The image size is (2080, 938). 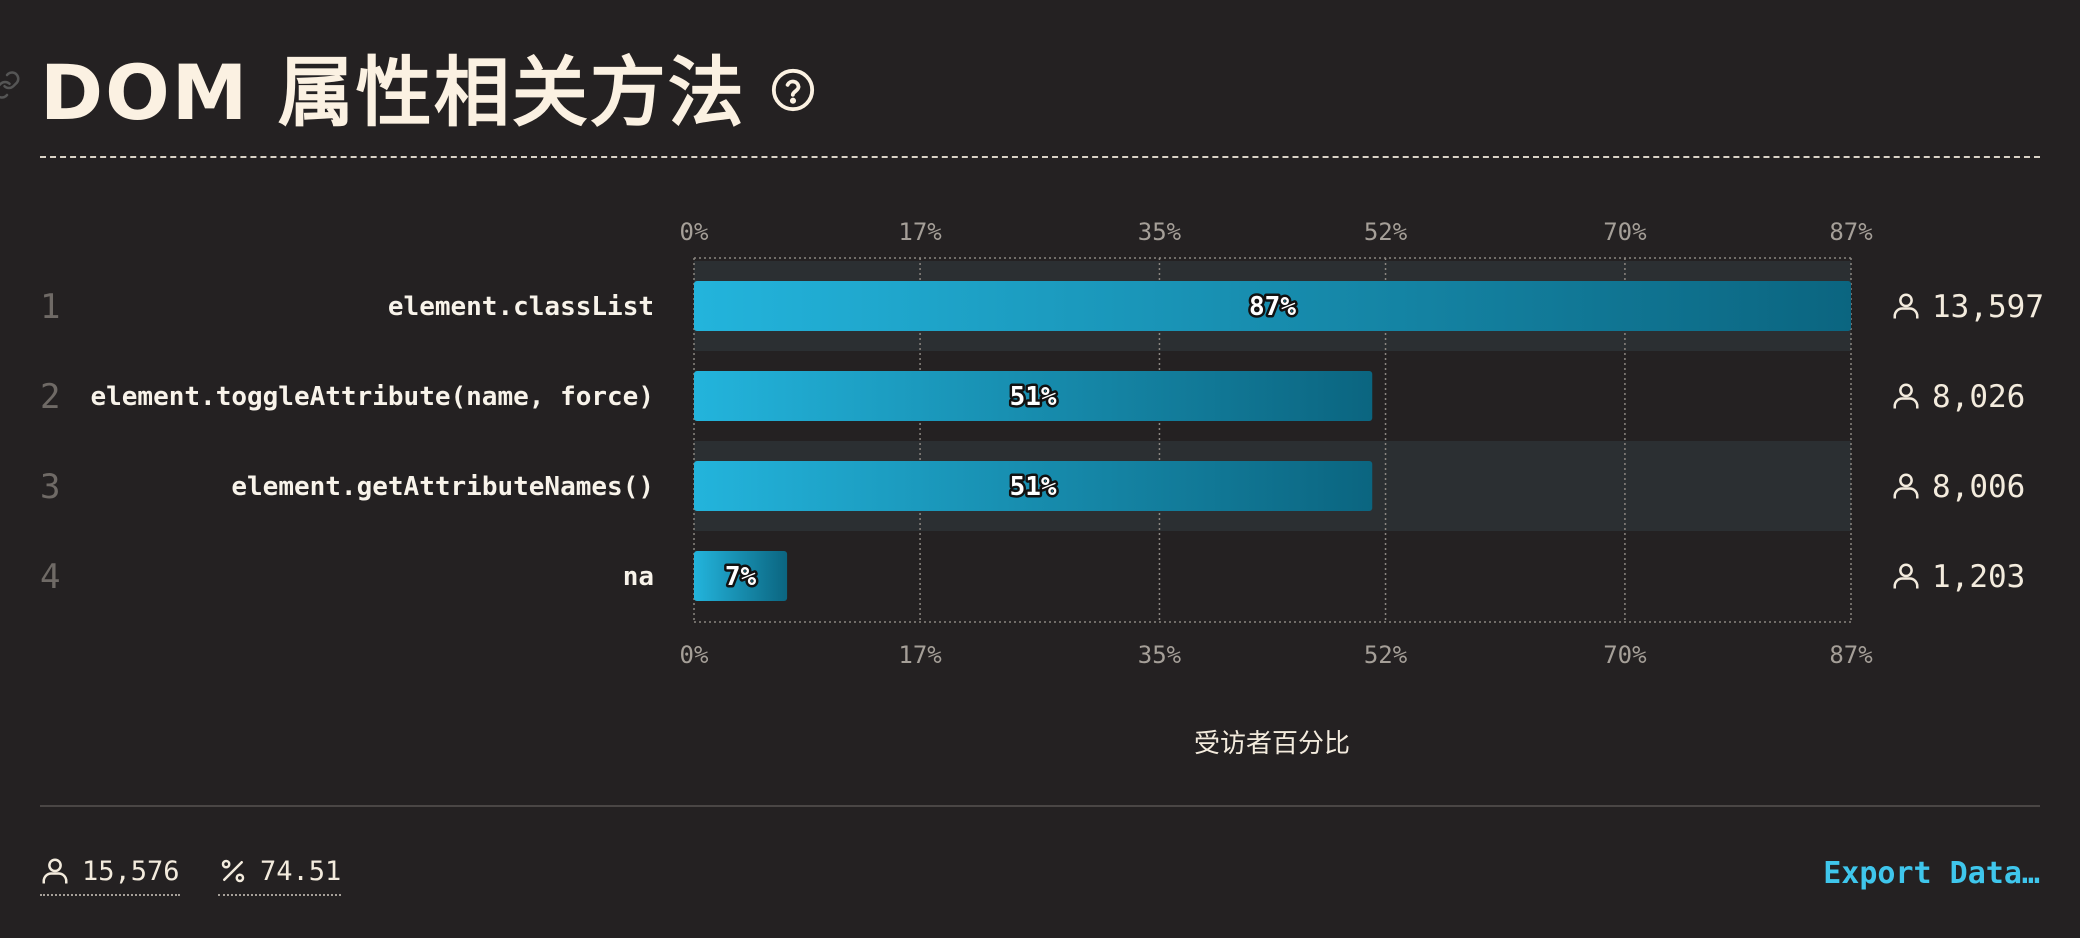 I want to click on row-rank: 2, so click(x=50, y=397).